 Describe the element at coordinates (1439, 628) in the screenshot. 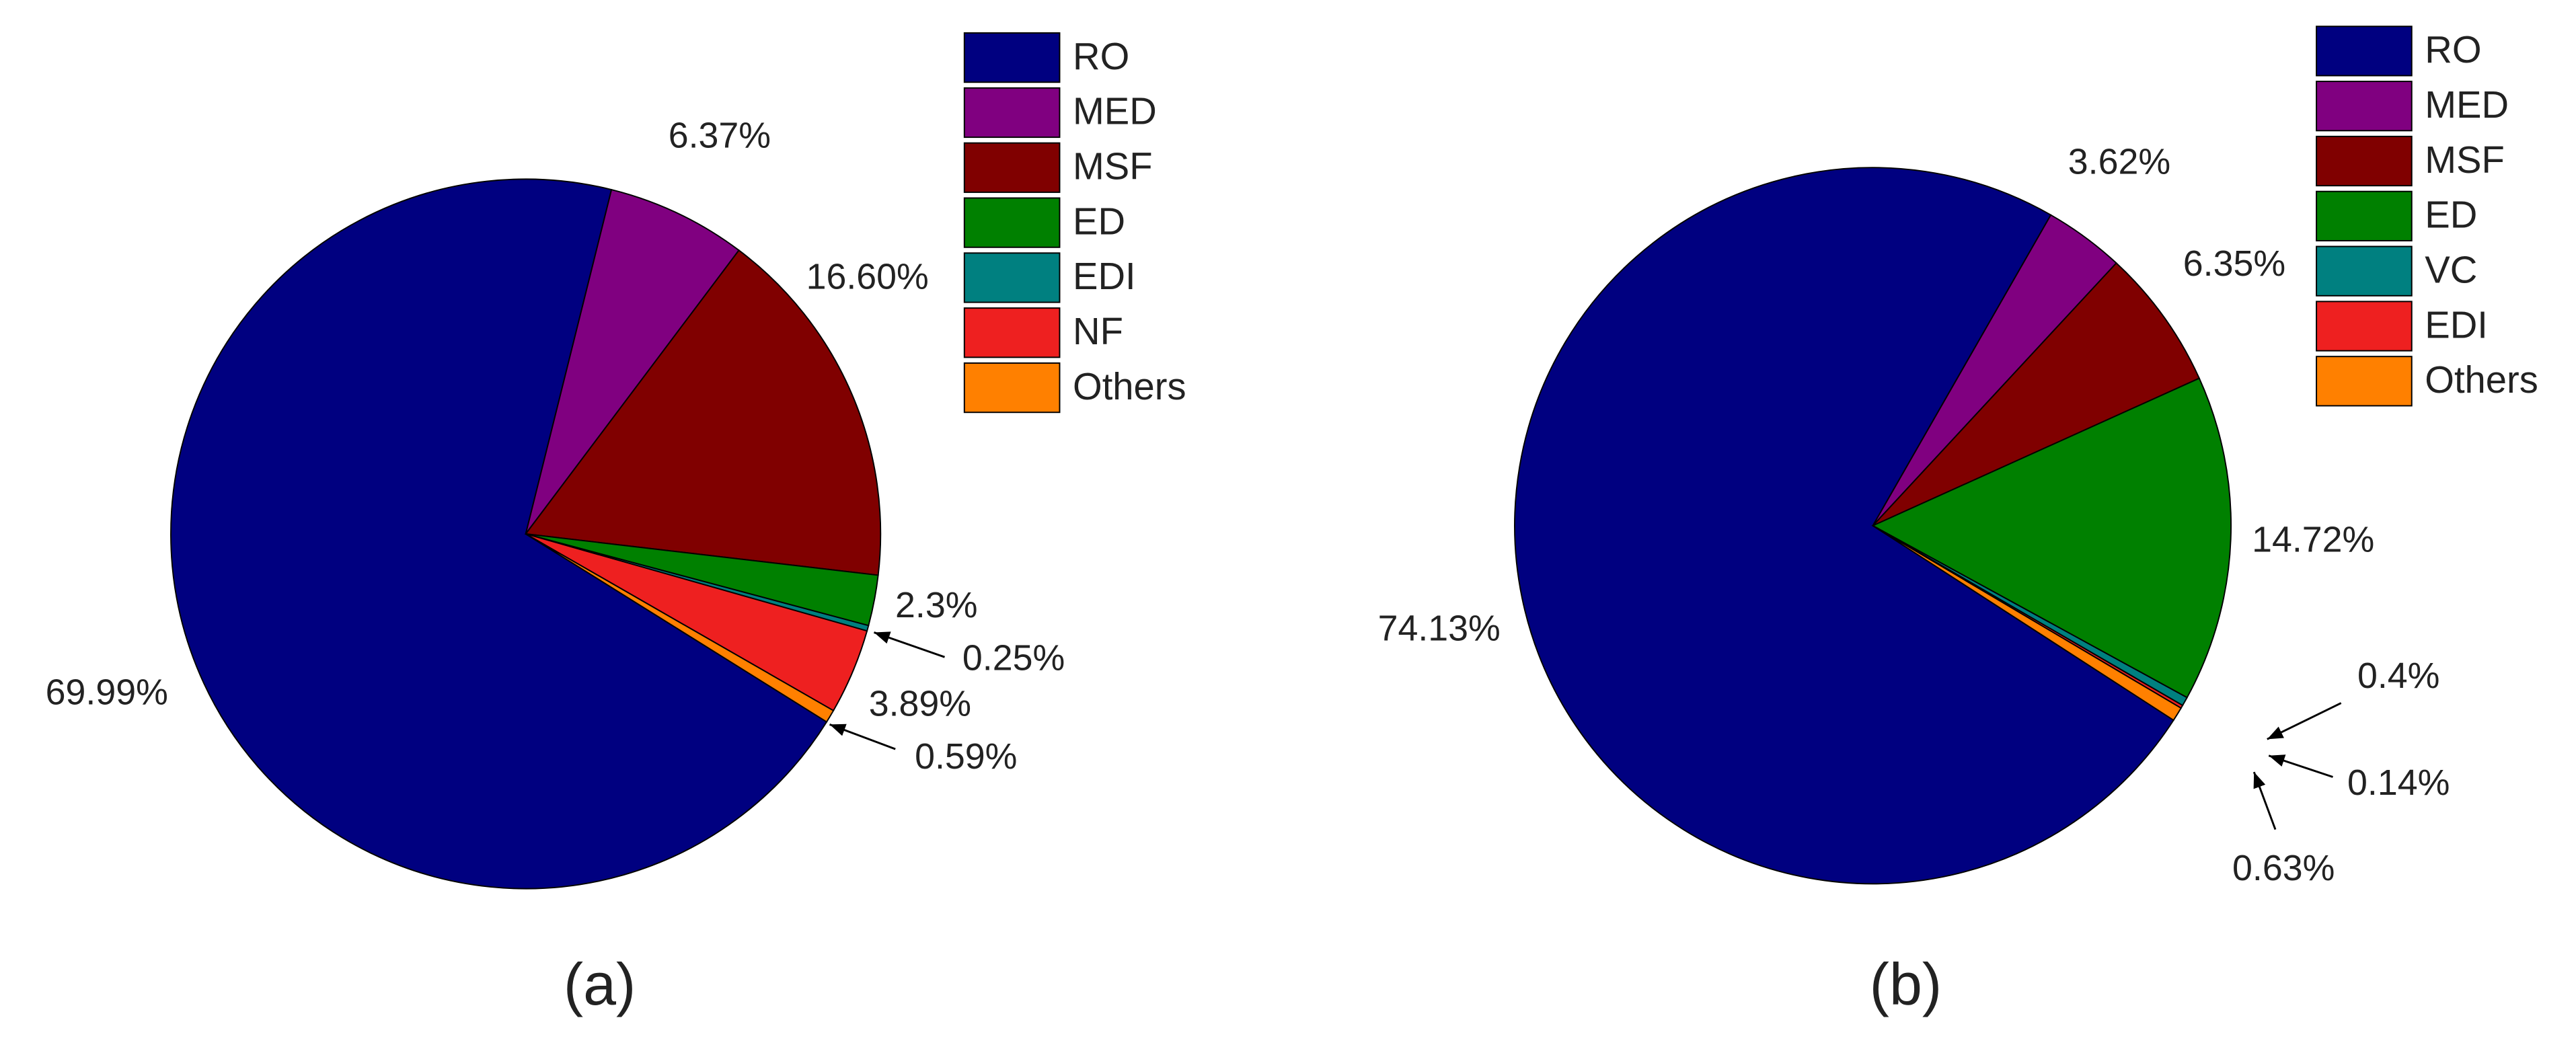

I see `slice-label: 74.13%` at that location.